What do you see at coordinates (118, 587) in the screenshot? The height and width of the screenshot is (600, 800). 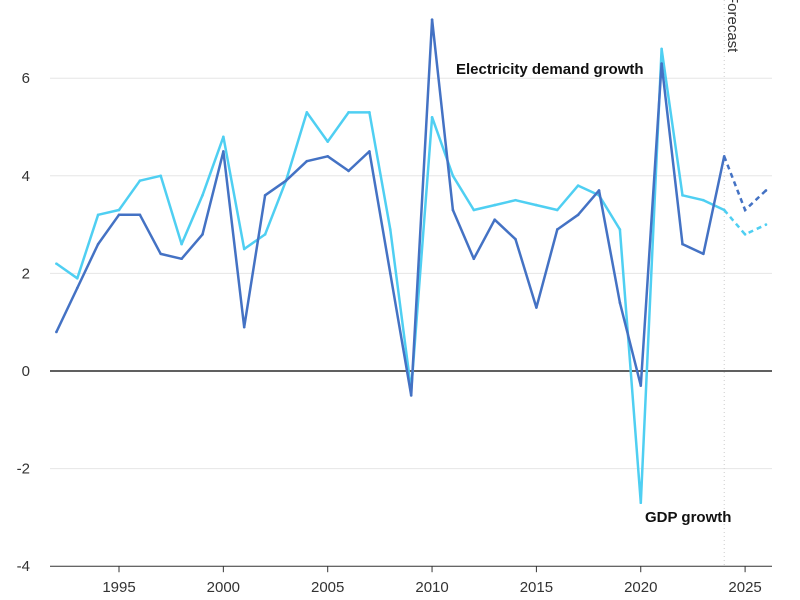 I see `x-tick-label: 1995` at bounding box center [118, 587].